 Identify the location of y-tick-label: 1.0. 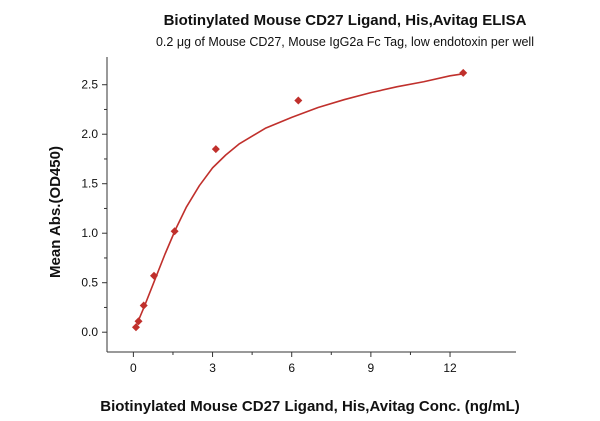
(89, 233).